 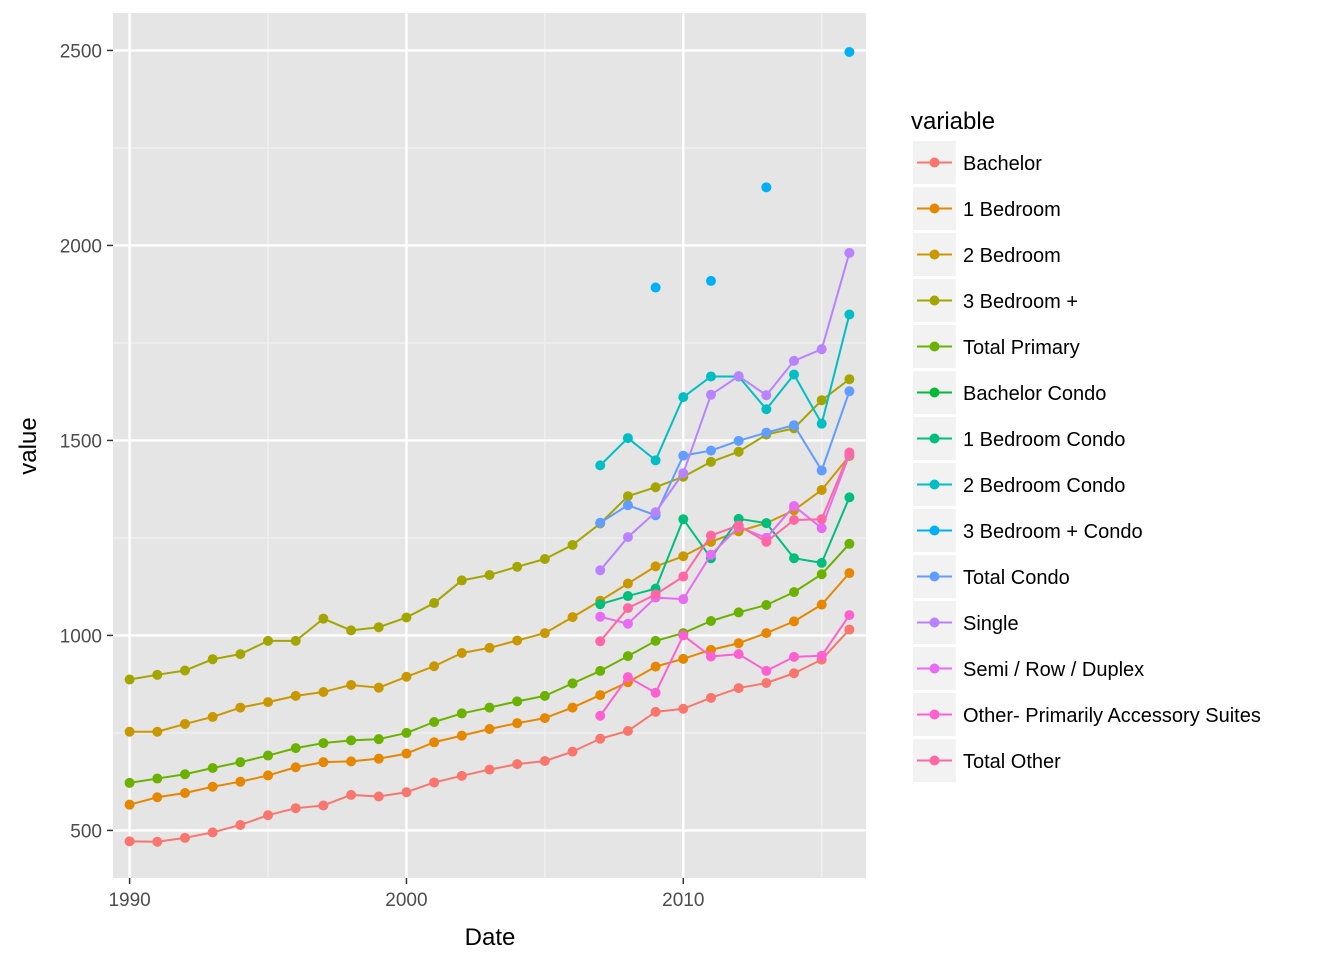 What do you see at coordinates (129, 900) in the screenshot?
I see `x-tick-label: 1990` at bounding box center [129, 900].